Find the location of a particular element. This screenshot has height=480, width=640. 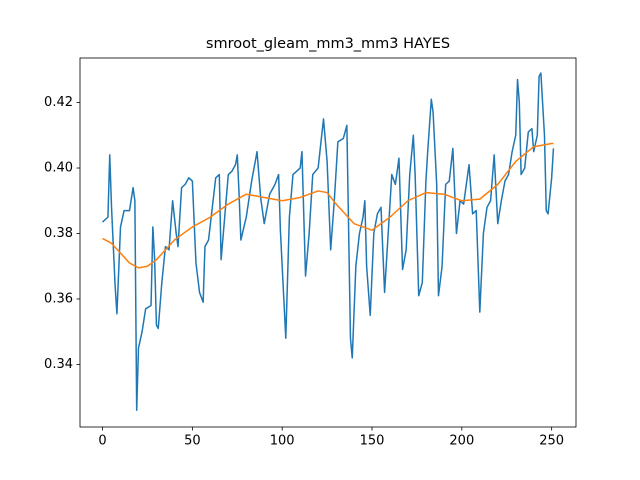

y-tick-label: 0.42 is located at coordinates (58, 102).